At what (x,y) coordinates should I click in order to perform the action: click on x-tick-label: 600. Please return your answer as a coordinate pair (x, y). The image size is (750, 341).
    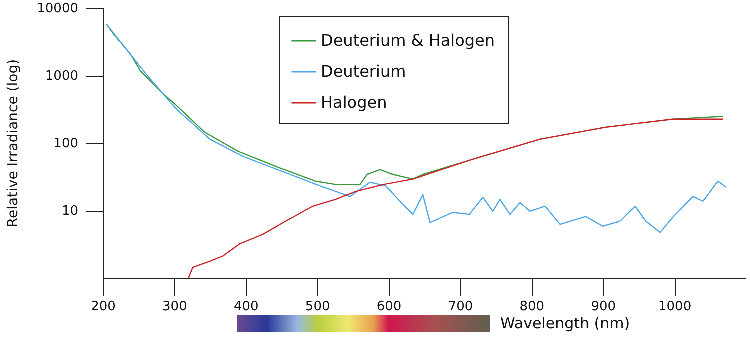
    Looking at the image, I should click on (389, 307).